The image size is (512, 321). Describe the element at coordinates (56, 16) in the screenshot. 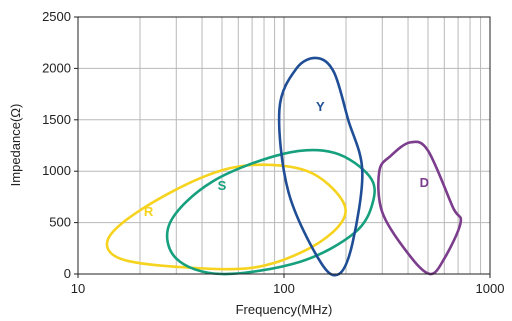

I see `y-tick-label: 2500` at that location.